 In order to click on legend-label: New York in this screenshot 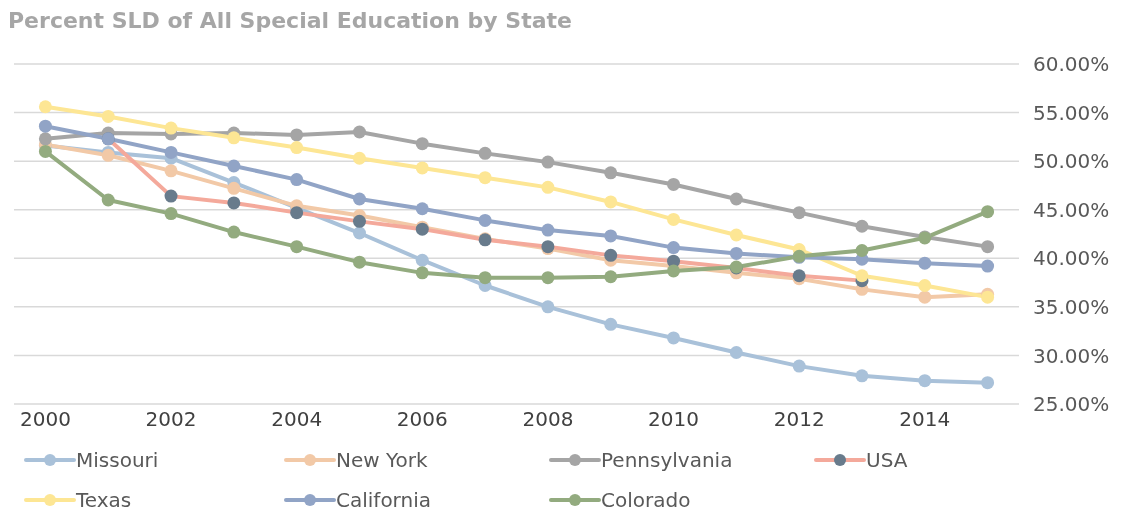, I will do `click(382, 460)`.